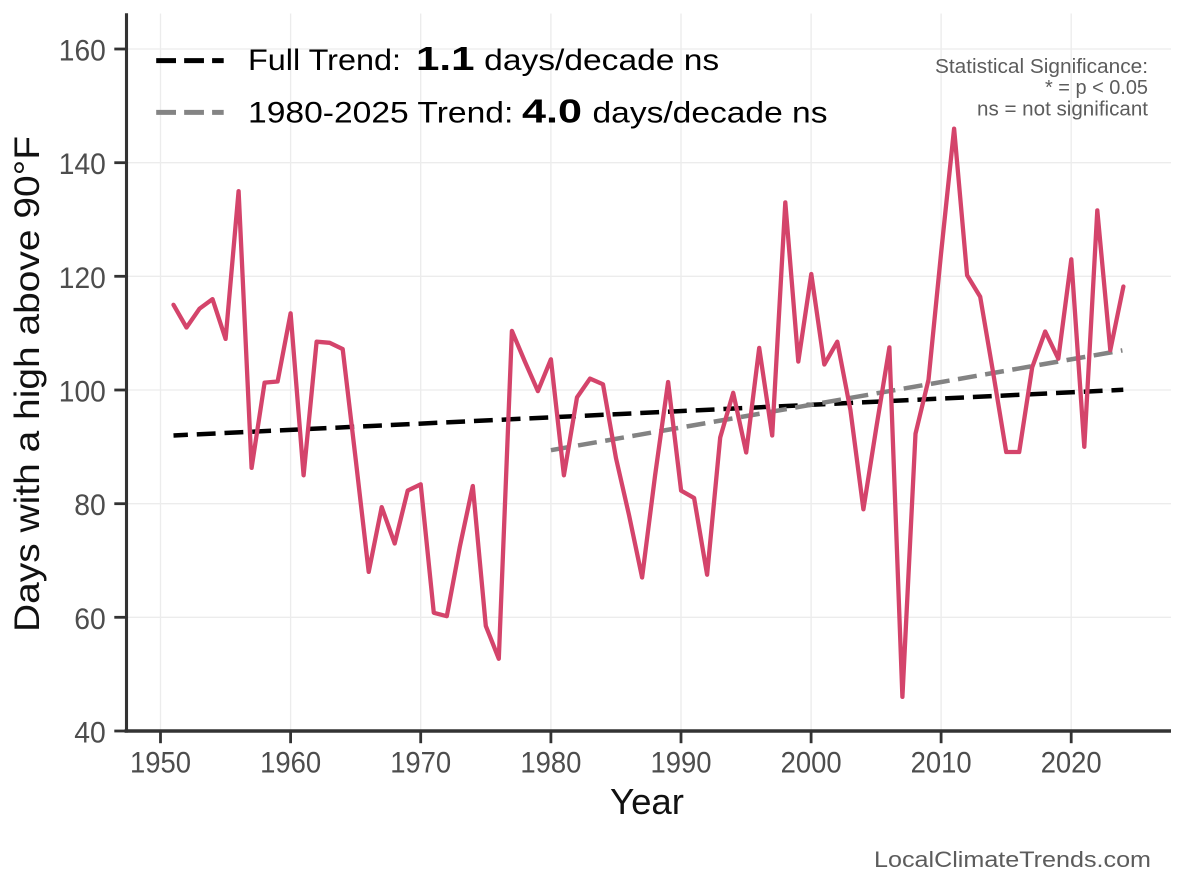  Describe the element at coordinates (27, 384) in the screenshot. I see `svg-text: Days with a high above 90°F` at that location.